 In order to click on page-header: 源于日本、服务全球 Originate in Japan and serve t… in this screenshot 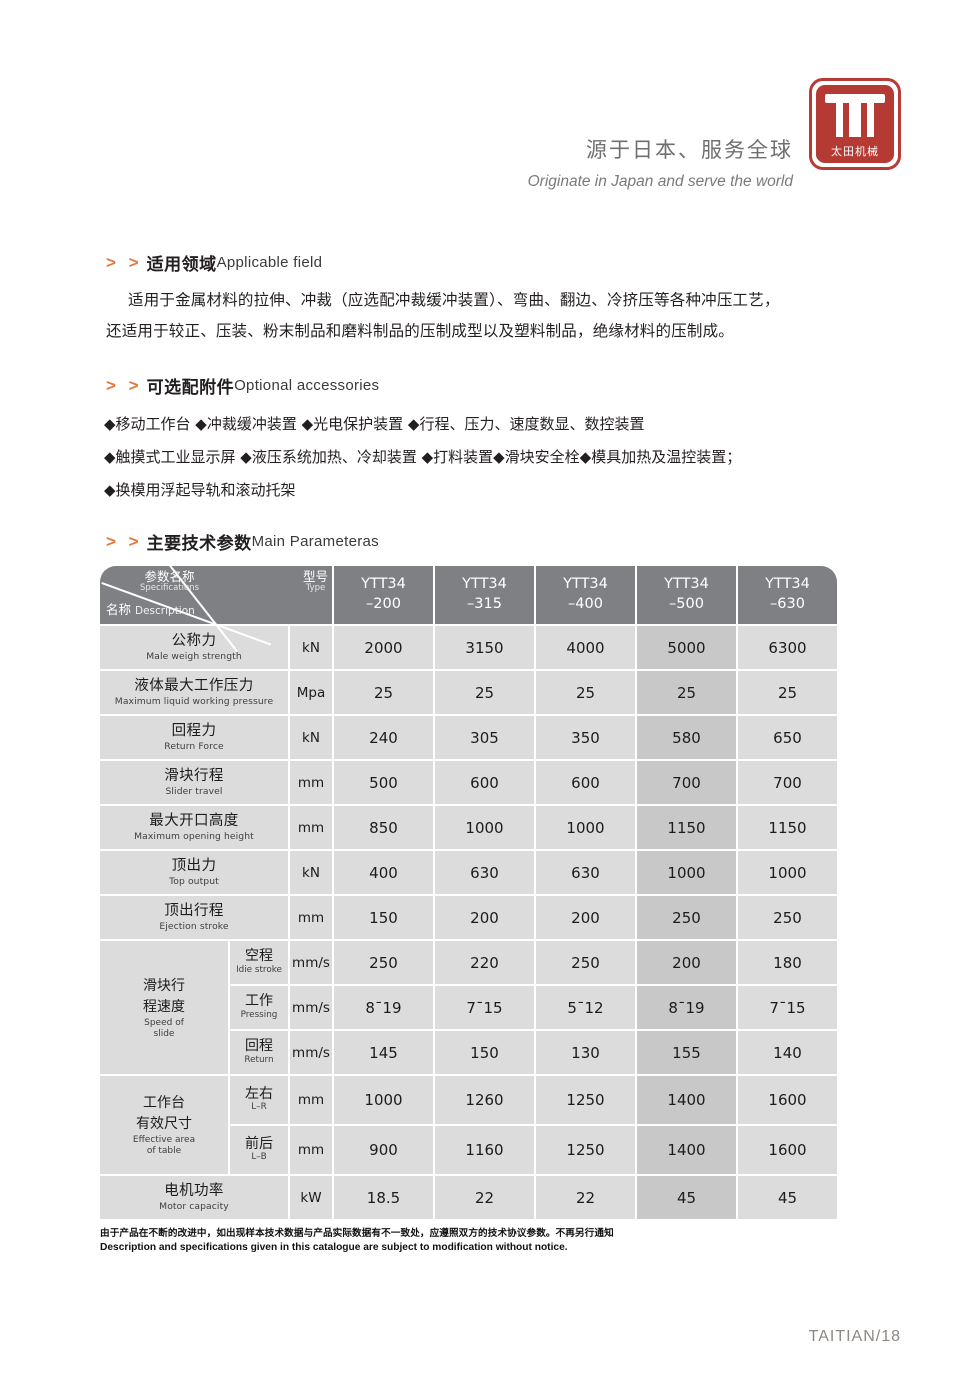, I will do `click(481, 143)`.